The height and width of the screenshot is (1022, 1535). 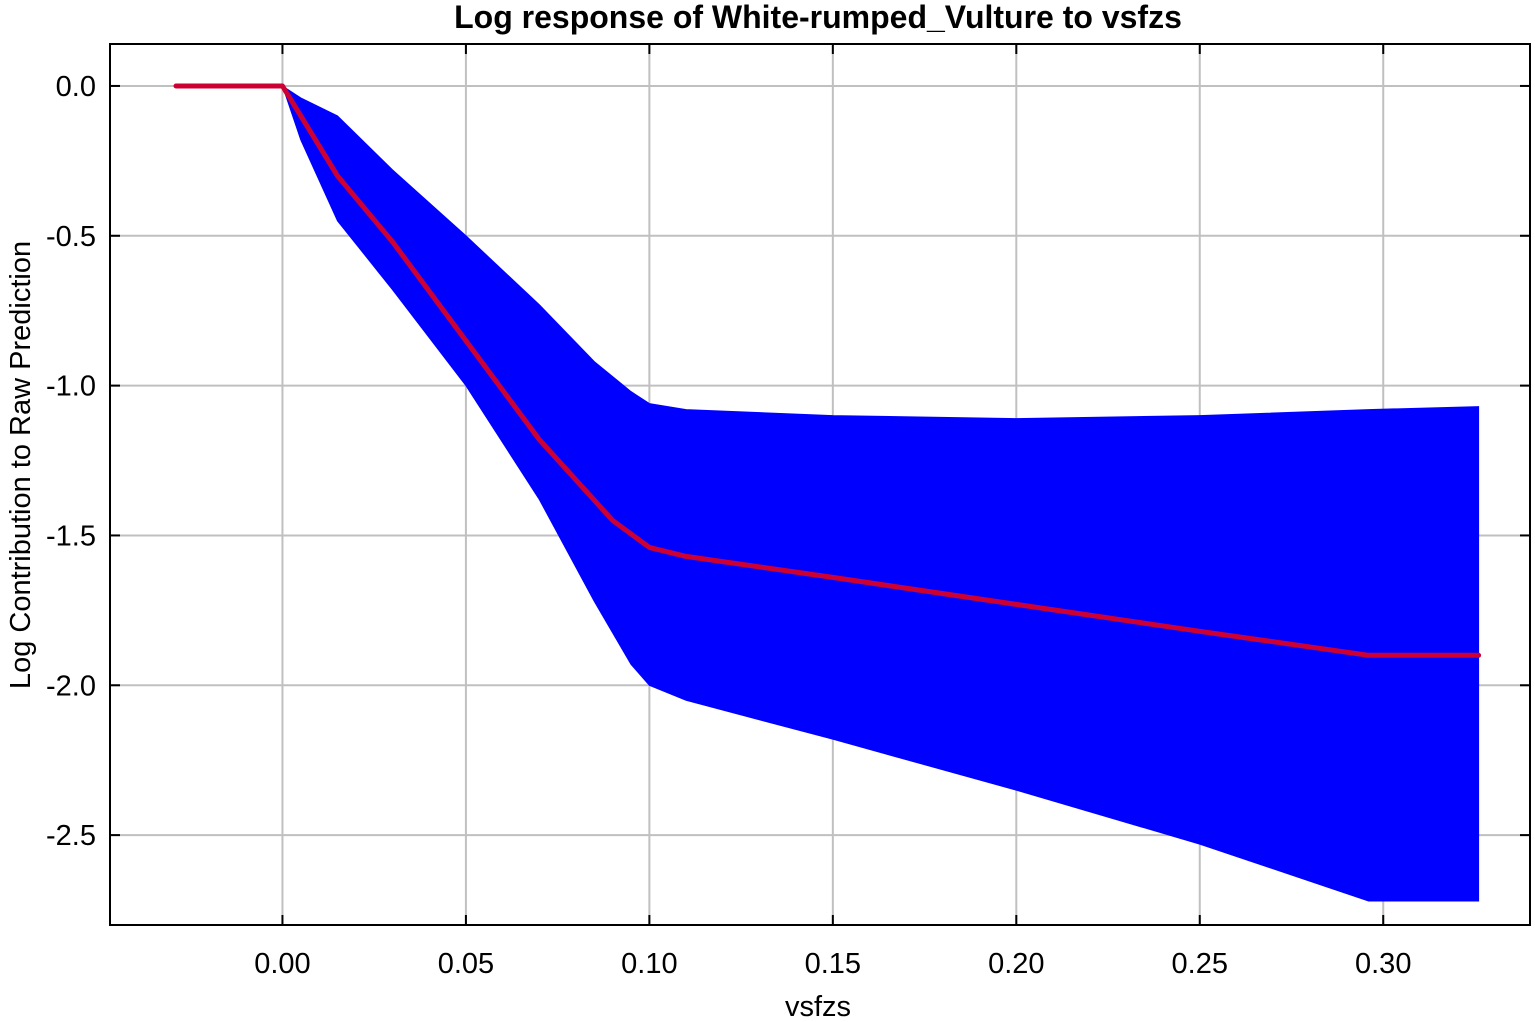 I want to click on x-tick-label: 0.00, so click(x=282, y=964).